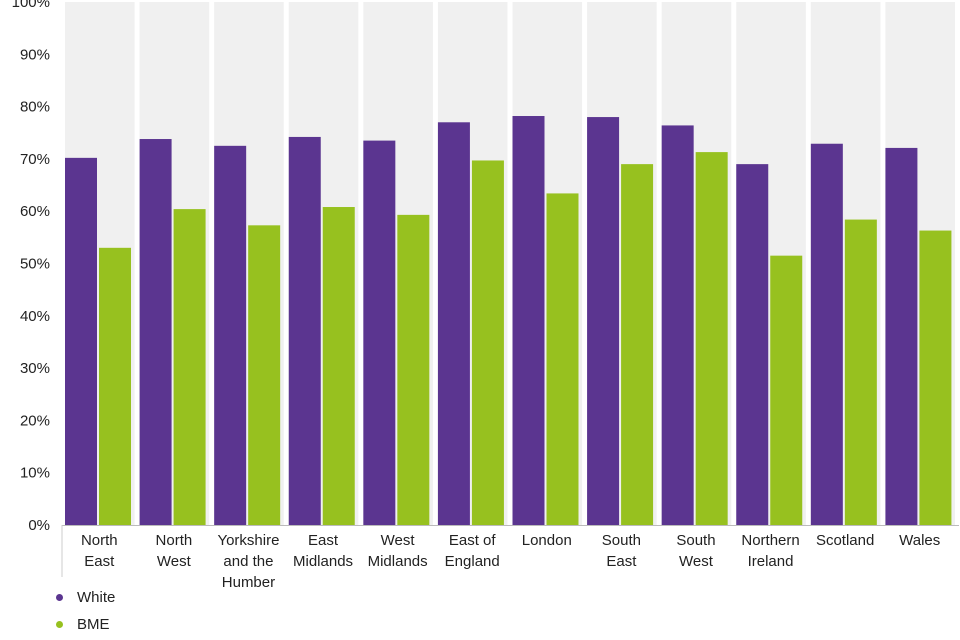 Image resolution: width=960 pixels, height=640 pixels. I want to click on y-tick-label-70: 70%, so click(35, 159).